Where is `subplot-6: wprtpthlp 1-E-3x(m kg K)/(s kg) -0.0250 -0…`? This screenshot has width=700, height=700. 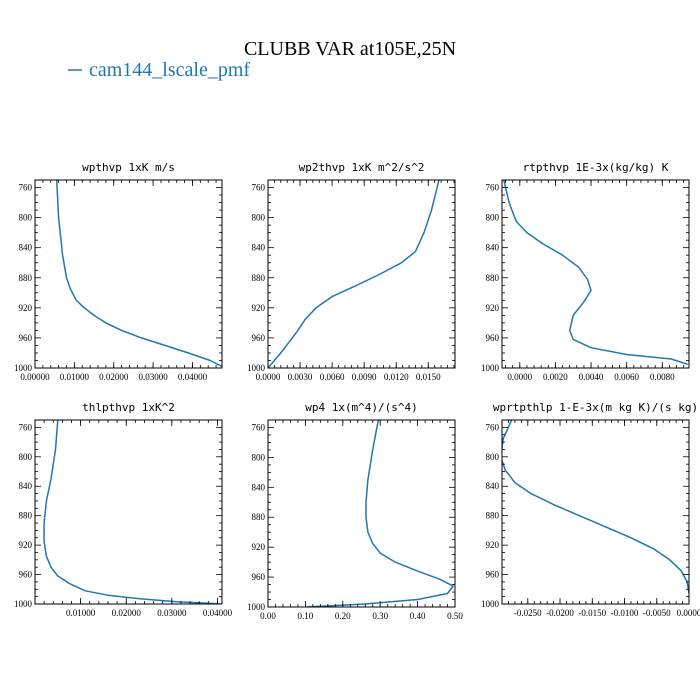
subplot-6: wprtpthlp 1-E-3x(m kg K)/(s kg) -0.0250 -0… is located at coordinates (590, 509).